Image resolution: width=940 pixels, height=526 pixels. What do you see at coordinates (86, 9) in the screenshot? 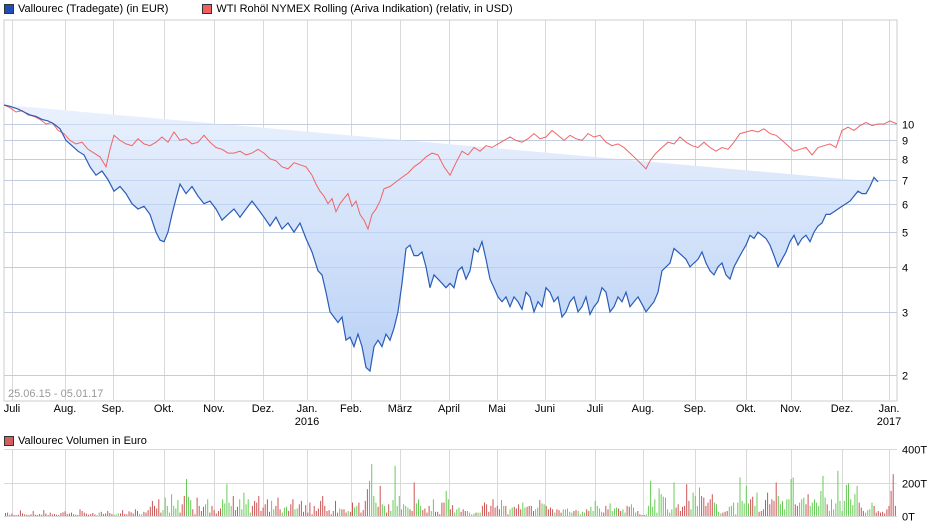
I see `legend-item-vallourec: Vallourec (Tradegate) (in EUR)` at bounding box center [86, 9].